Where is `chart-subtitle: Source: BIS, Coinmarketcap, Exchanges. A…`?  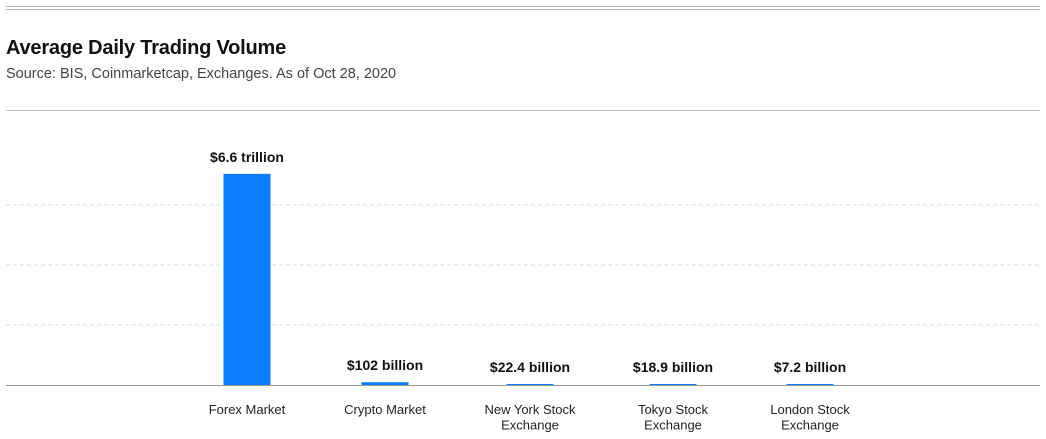 chart-subtitle: Source: BIS, Coinmarketcap, Exchanges. A… is located at coordinates (201, 74).